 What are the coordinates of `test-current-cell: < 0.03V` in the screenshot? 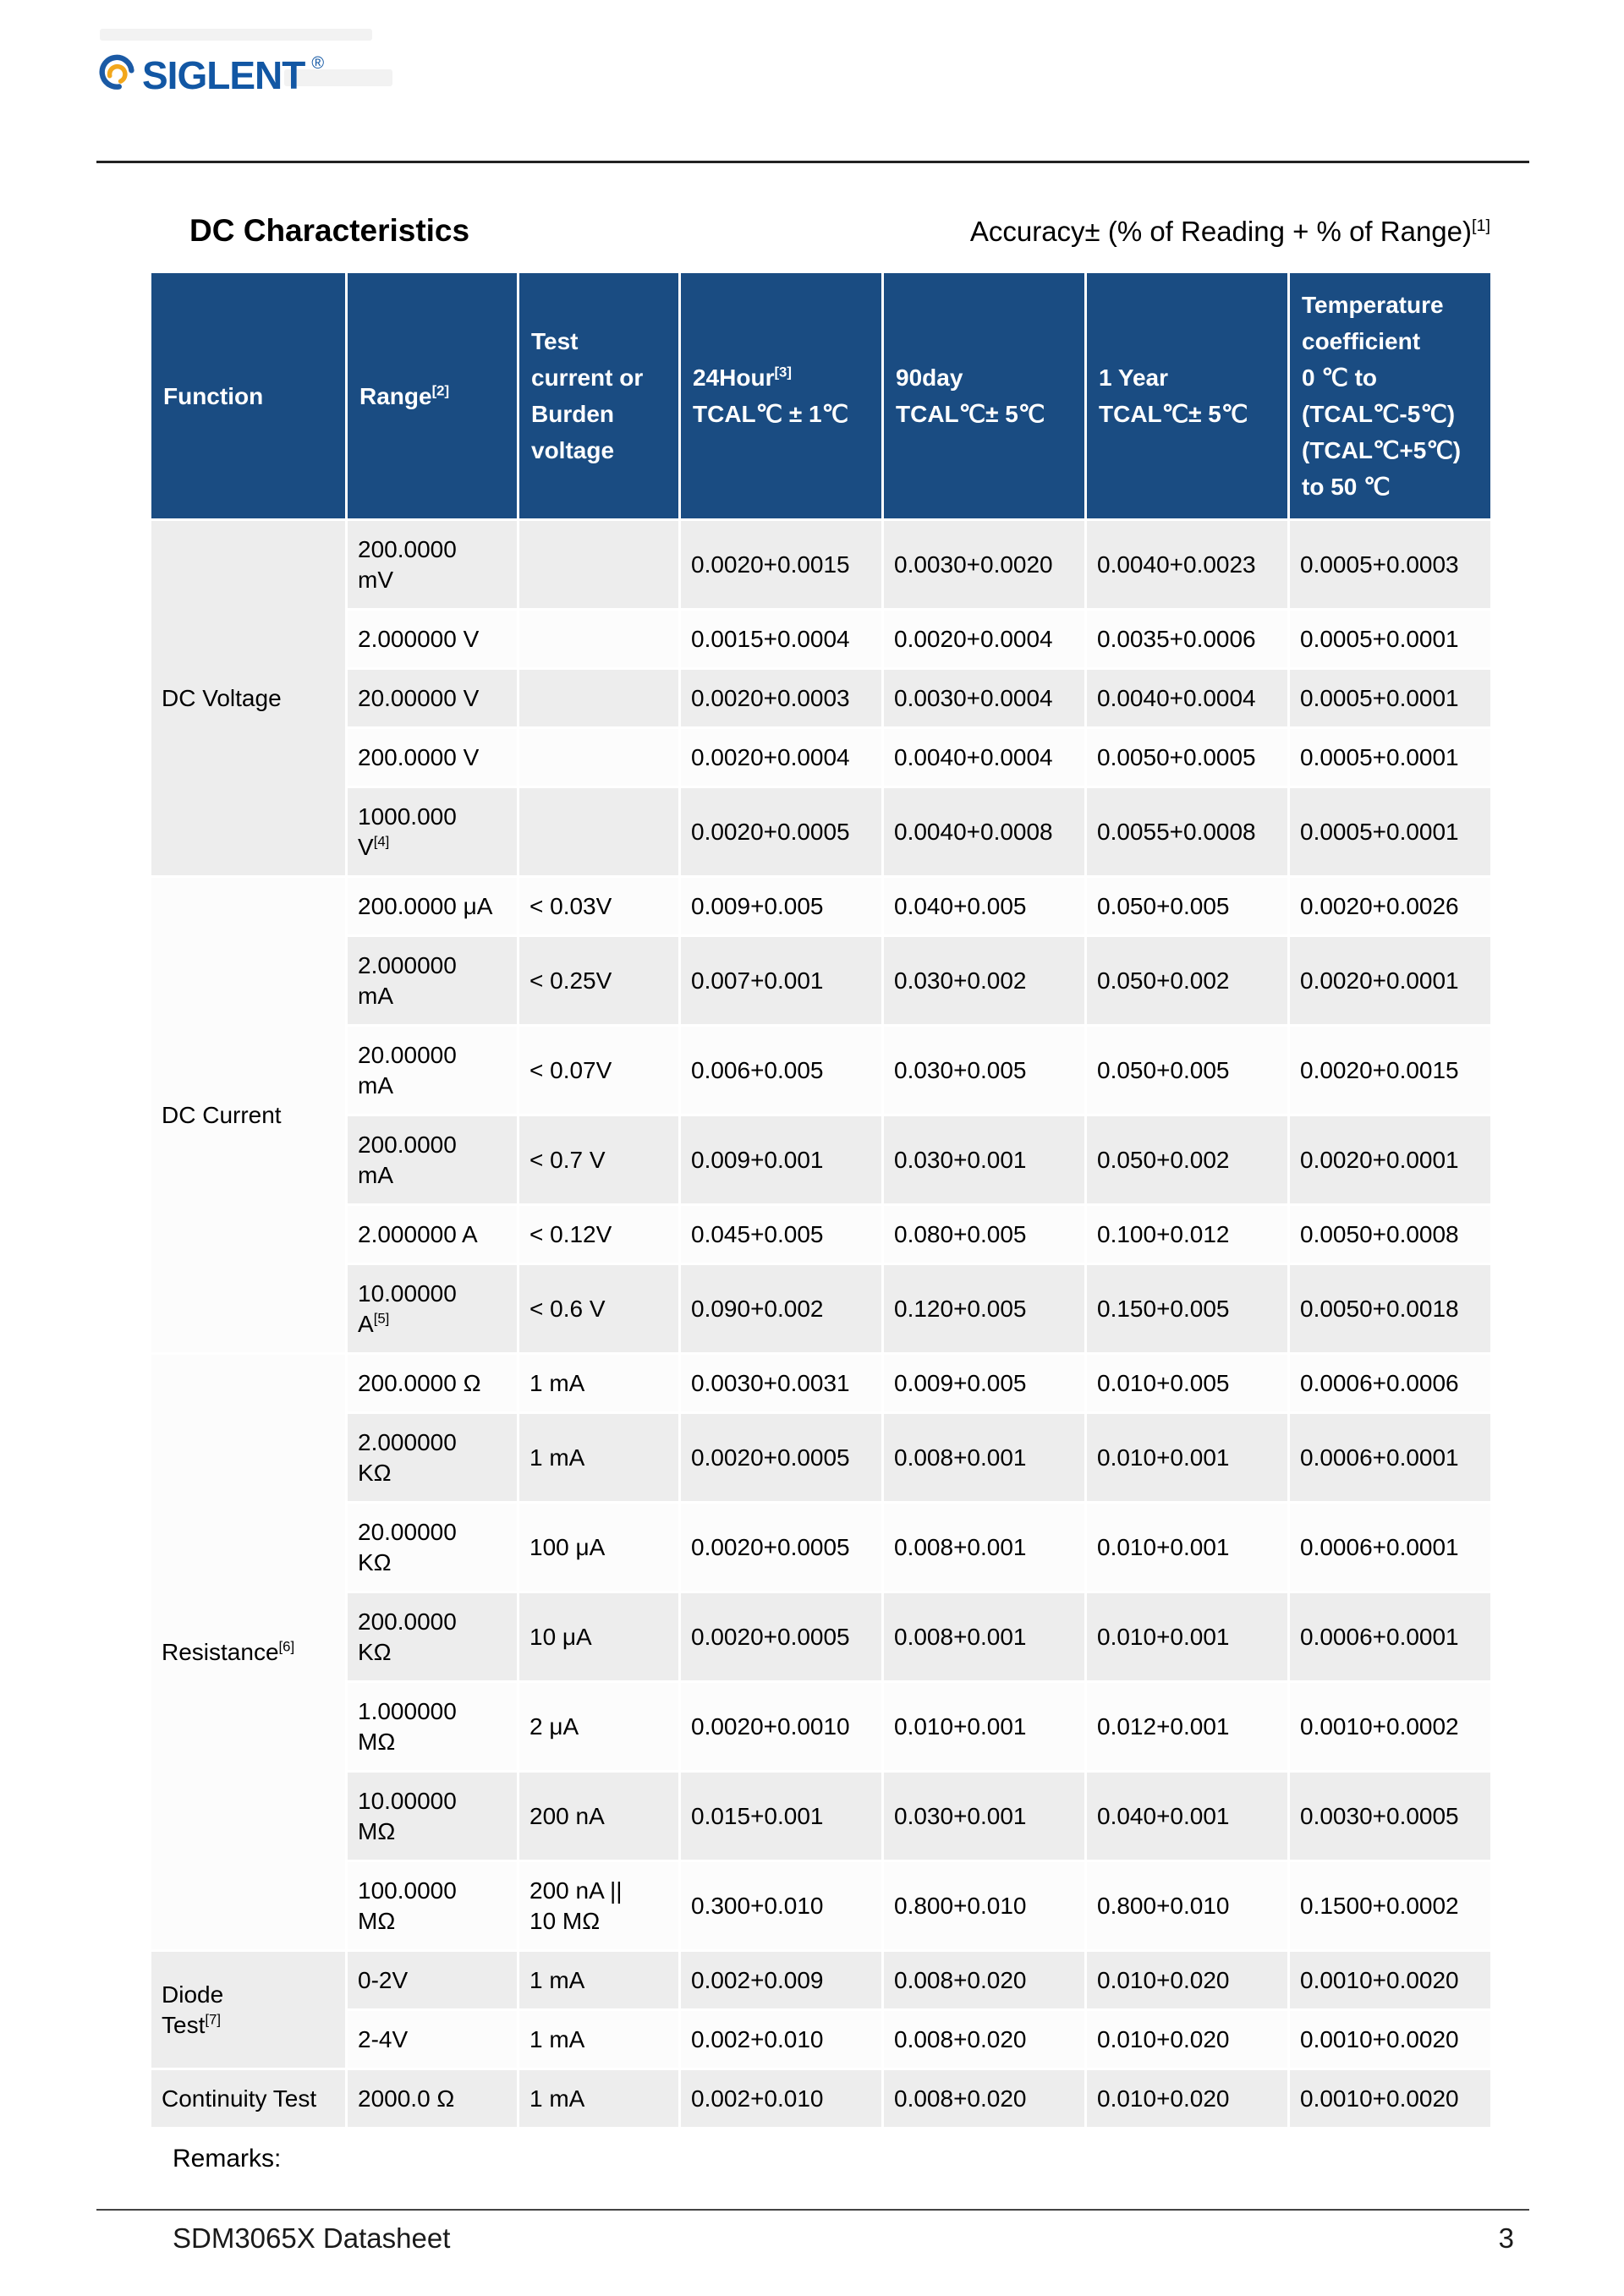 It's located at (599, 906).